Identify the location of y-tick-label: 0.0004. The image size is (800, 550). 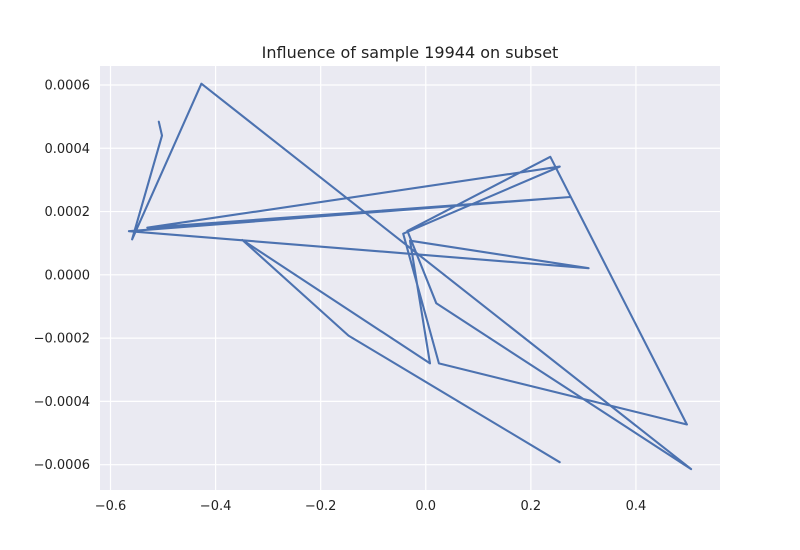
(68, 149).